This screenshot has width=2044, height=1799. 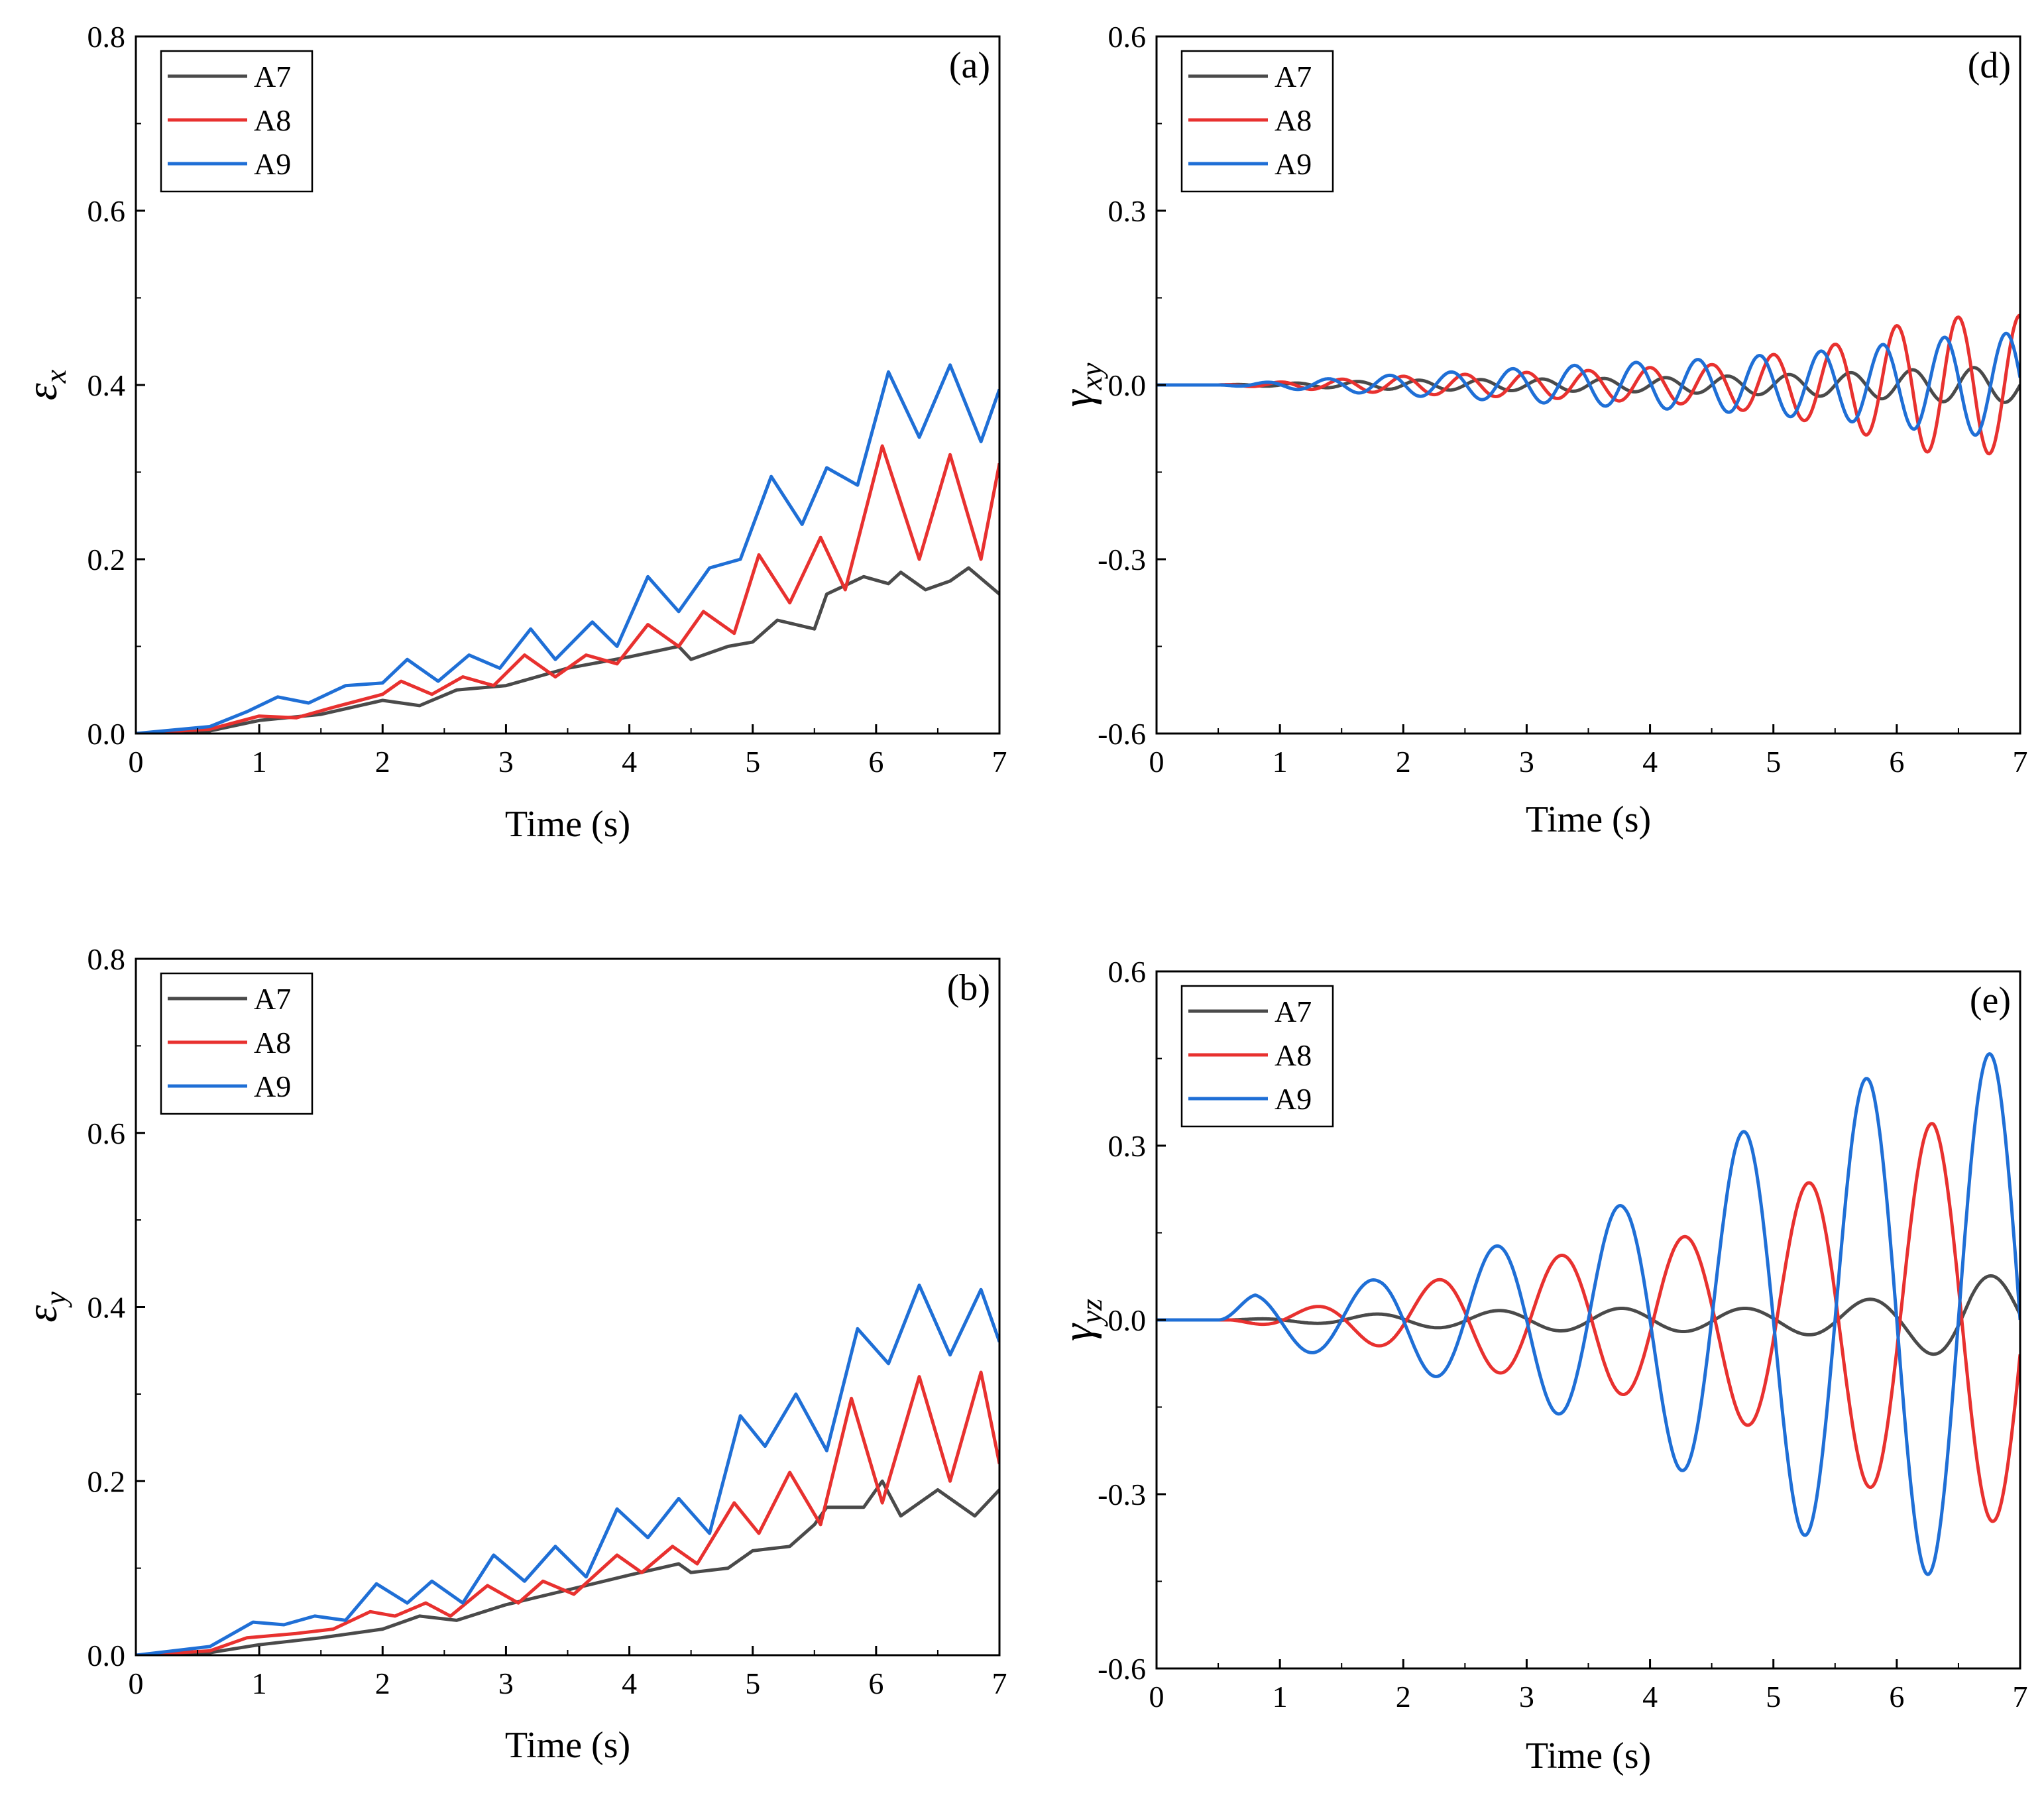 I want to click on panel-label: (e), so click(x=1990, y=1001).